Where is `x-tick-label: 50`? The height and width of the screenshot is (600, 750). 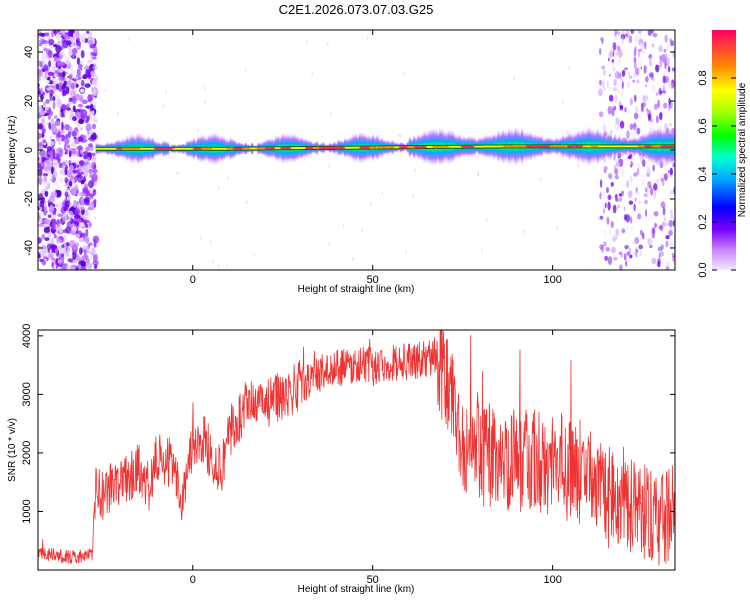 x-tick-label: 50 is located at coordinates (373, 280).